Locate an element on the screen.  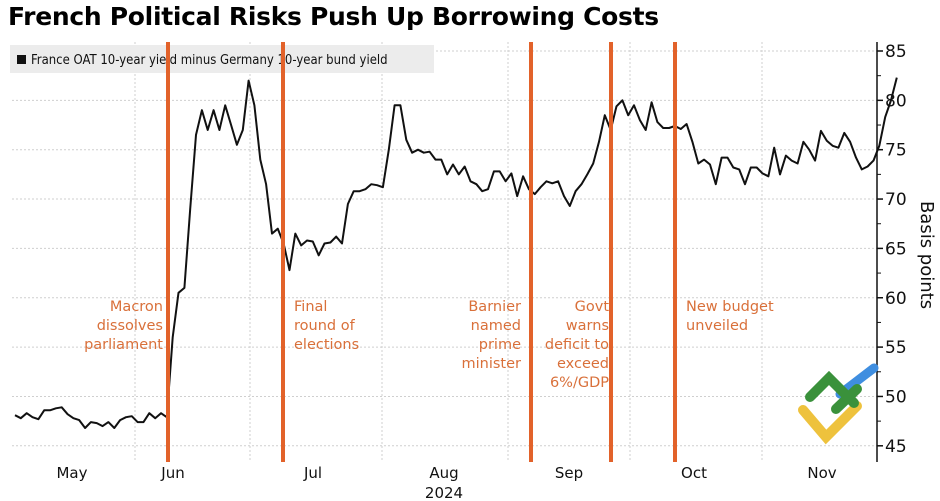
x-tick-label: Nov is located at coordinates (821, 473).